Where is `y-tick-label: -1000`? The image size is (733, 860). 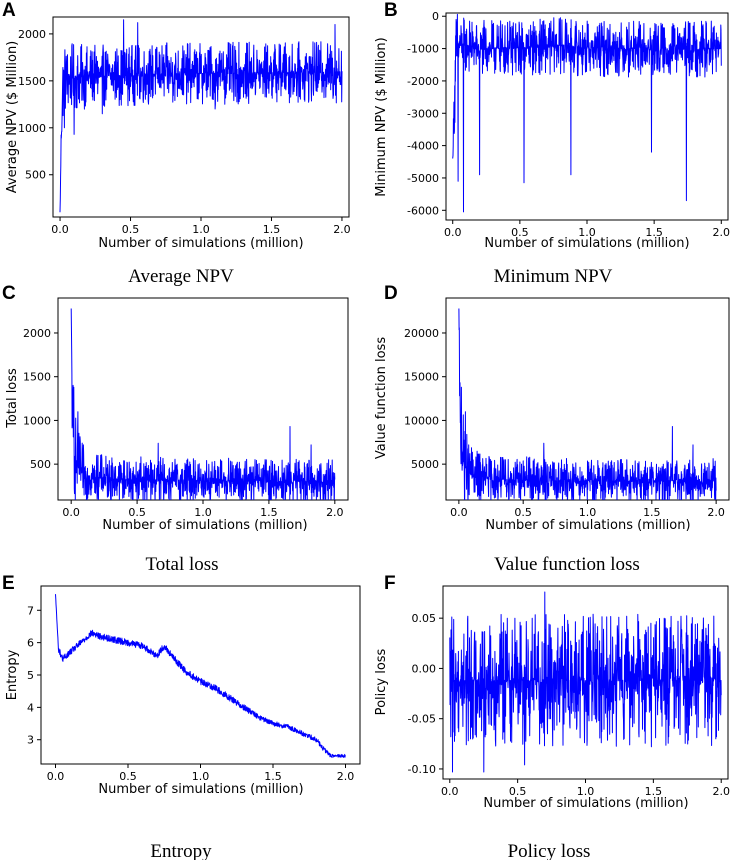 y-tick-label: -1000 is located at coordinates (423, 49).